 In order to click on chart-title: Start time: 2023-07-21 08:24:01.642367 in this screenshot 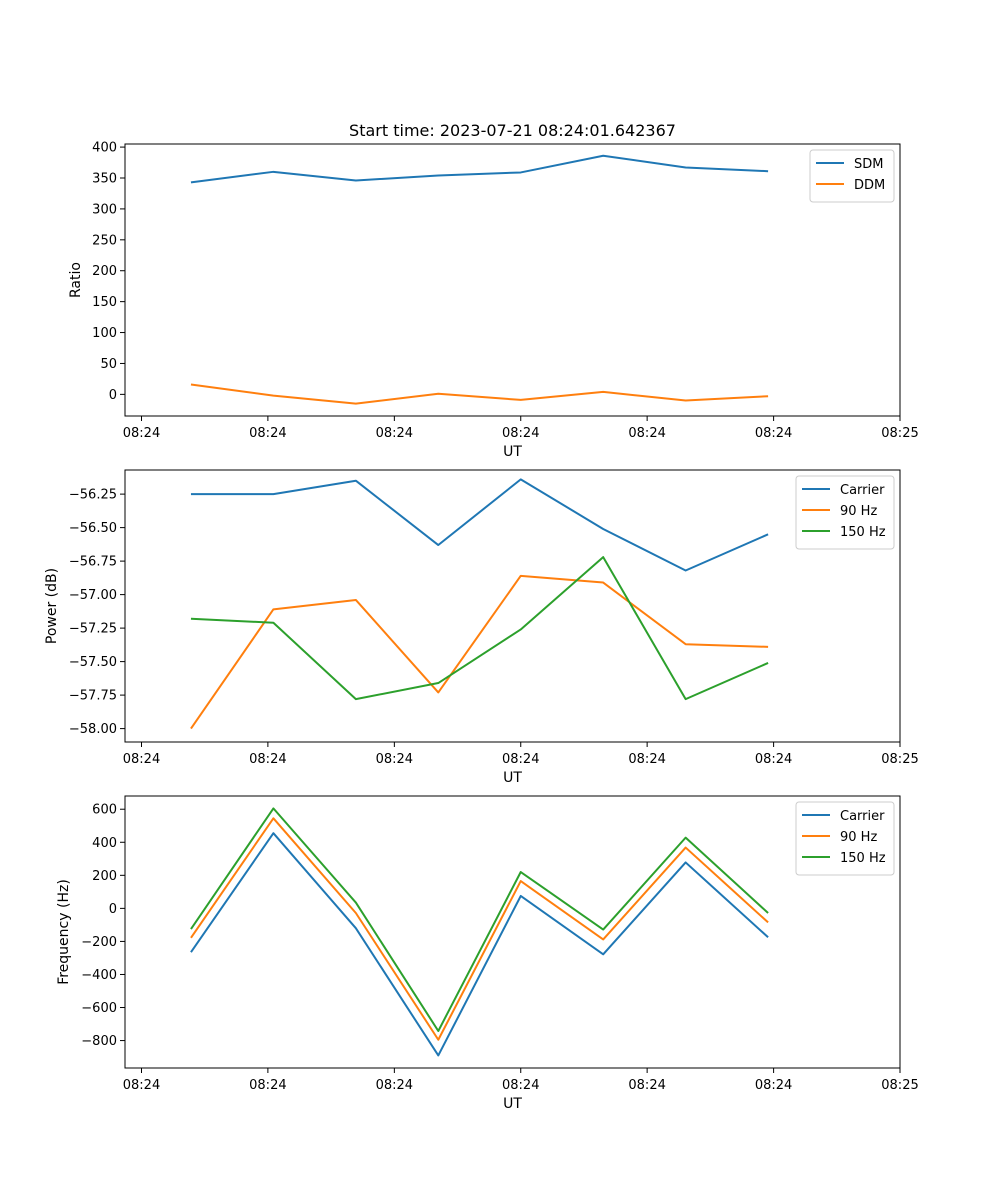, I will do `click(512, 130)`.